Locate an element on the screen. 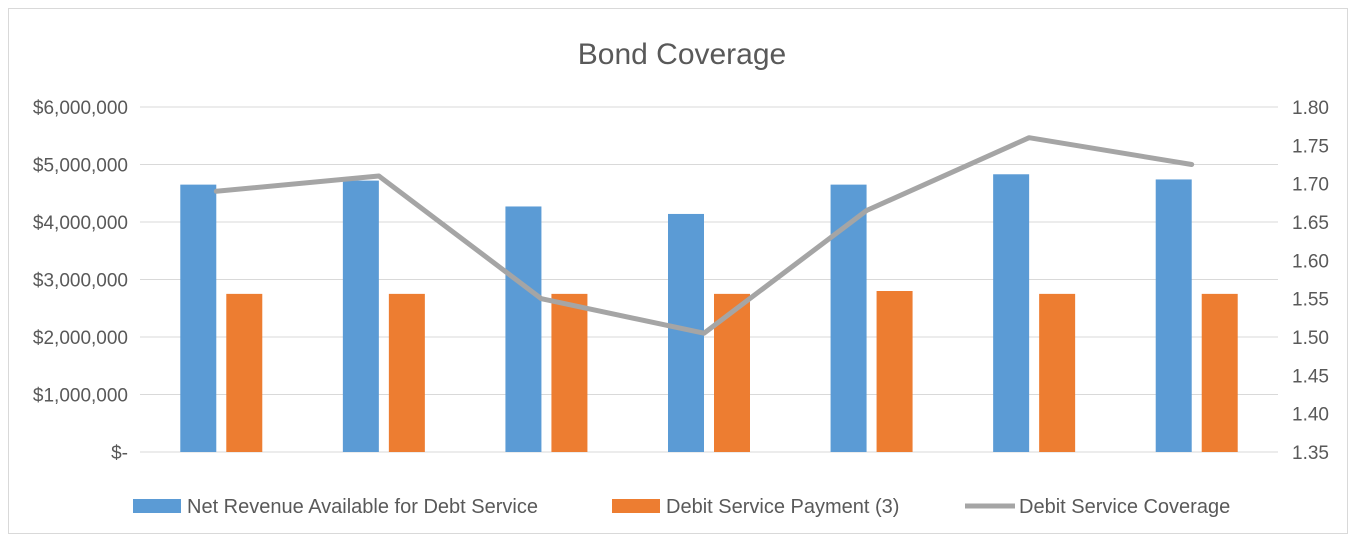 This screenshot has height=542, width=1358. left-axis-tick-label: $1,000,000 is located at coordinates (80, 396).